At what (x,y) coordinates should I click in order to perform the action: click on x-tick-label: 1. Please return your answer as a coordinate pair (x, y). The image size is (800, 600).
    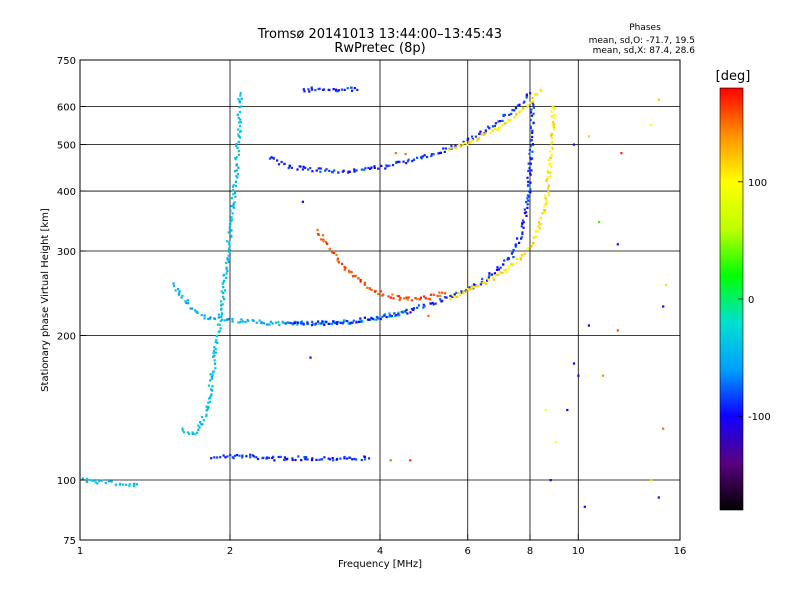
    Looking at the image, I should click on (80, 551).